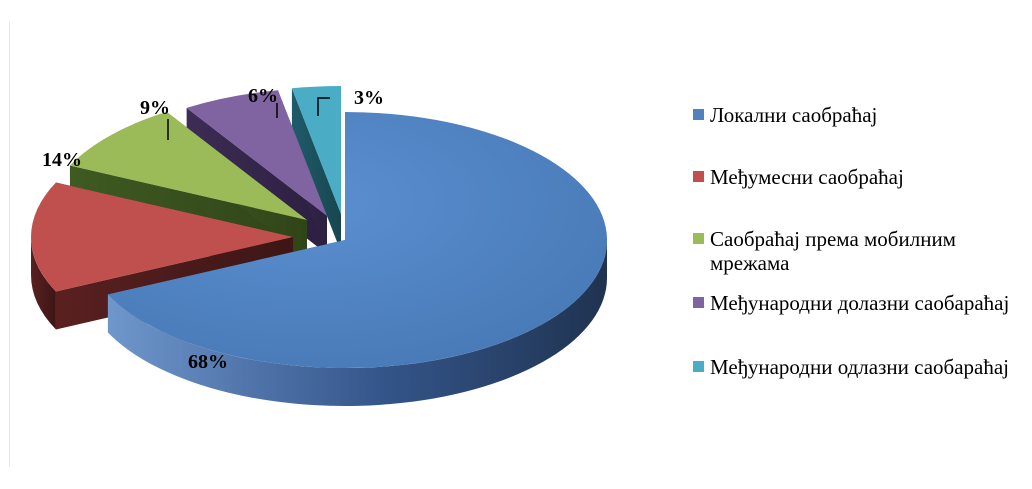 The height and width of the screenshot is (489, 1032). What do you see at coordinates (698, 238) in the screenshot?
I see `legend-swatch-mobile` at bounding box center [698, 238].